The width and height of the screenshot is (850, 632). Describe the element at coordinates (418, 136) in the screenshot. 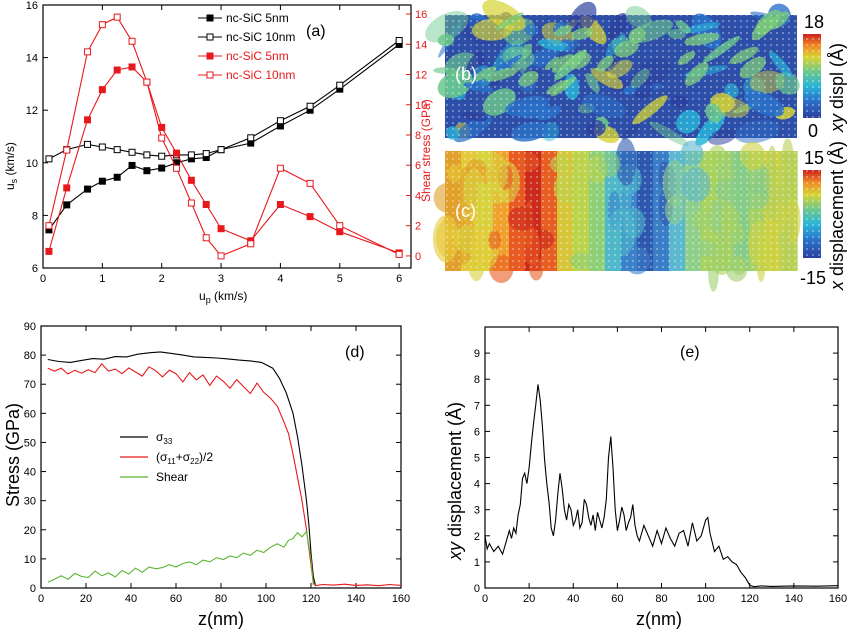

I see `a-y2tick-label: 8` at that location.